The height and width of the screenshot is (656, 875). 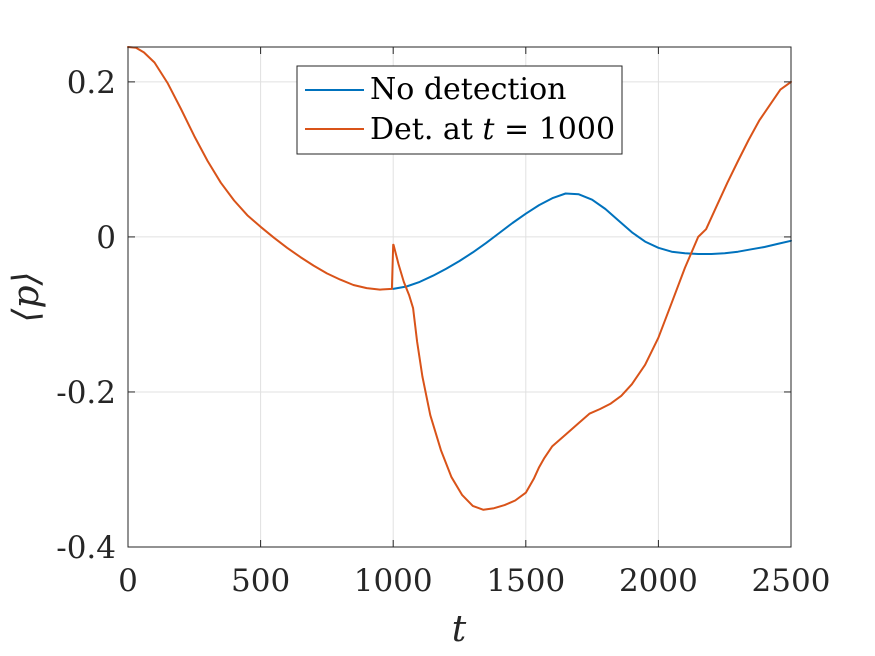 I want to click on y-tick-label: 0.2, so click(x=91, y=83).